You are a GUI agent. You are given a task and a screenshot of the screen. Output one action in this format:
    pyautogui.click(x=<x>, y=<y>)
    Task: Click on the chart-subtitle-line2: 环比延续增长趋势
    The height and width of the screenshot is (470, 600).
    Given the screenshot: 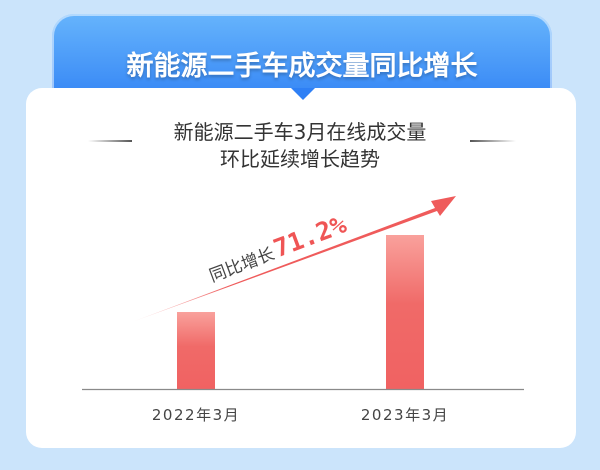 What is the action you would take?
    pyautogui.click(x=300, y=159)
    